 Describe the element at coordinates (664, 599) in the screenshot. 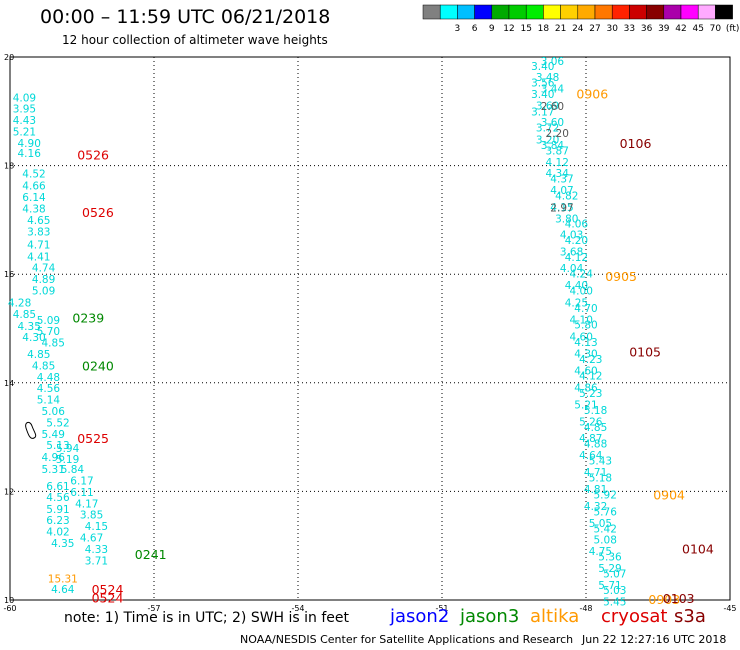

I see `pass-time-label: 0903` at that location.